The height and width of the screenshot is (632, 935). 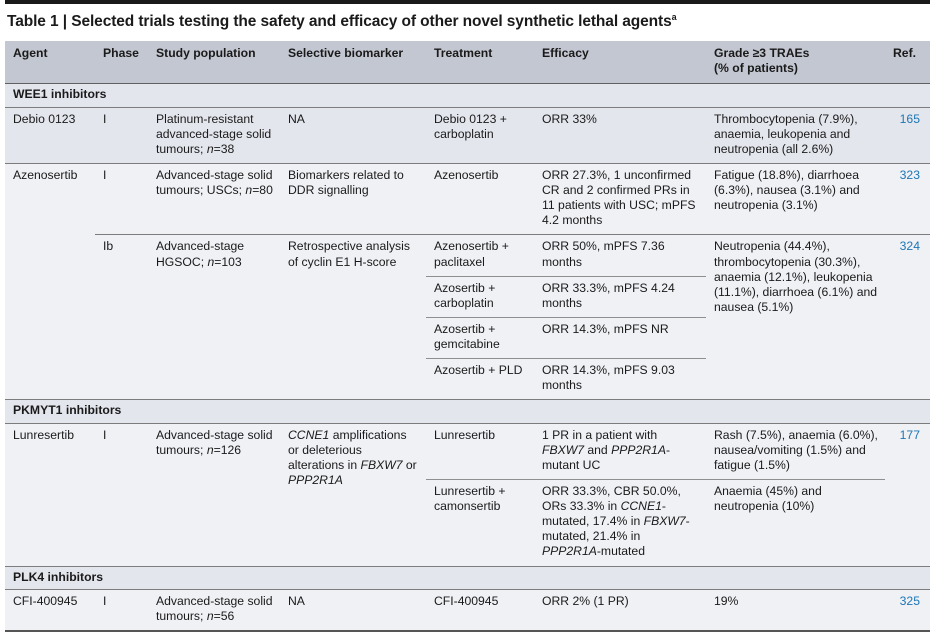 What do you see at coordinates (795, 610) in the screenshot?
I see `cell-traes: 19%` at bounding box center [795, 610].